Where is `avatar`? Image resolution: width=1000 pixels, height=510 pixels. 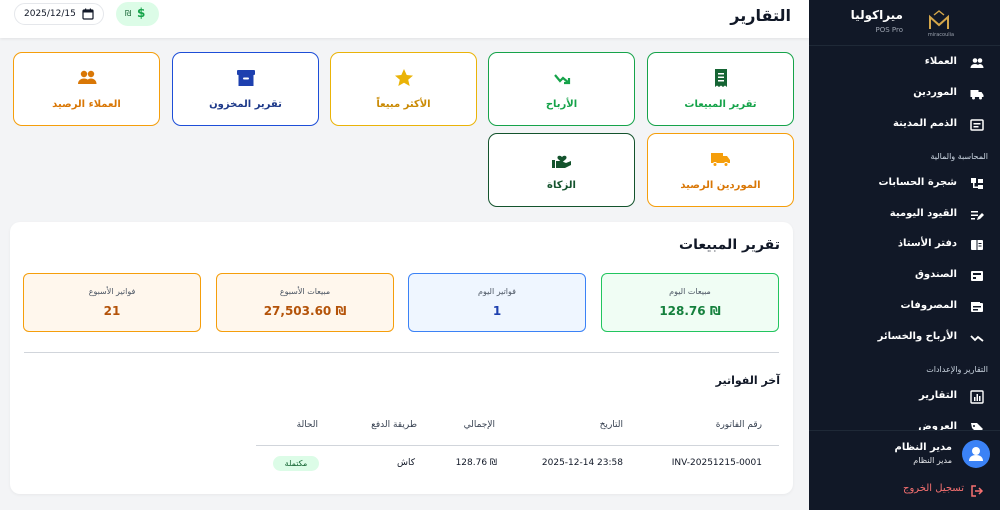
avatar is located at coordinates (976, 454).